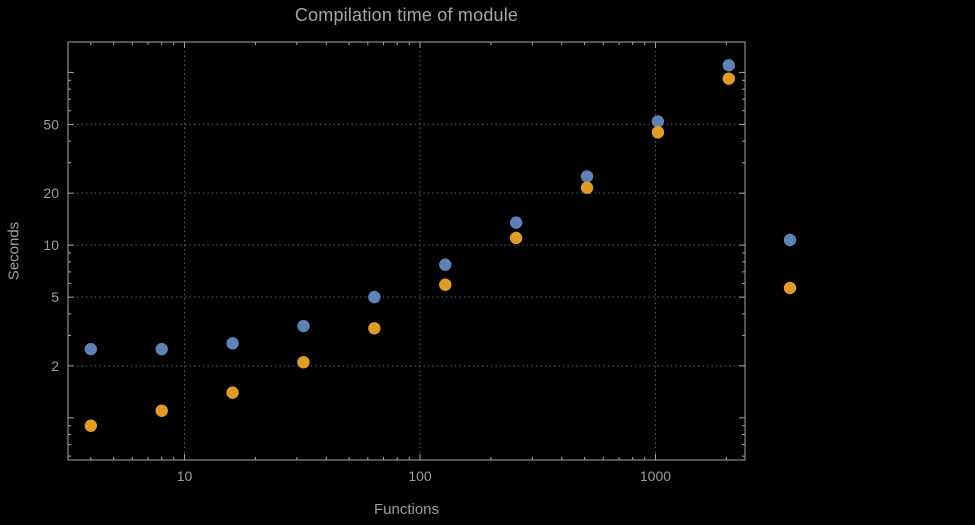 Image resolution: width=975 pixels, height=525 pixels. I want to click on y-tick-label: 5, so click(55, 297).